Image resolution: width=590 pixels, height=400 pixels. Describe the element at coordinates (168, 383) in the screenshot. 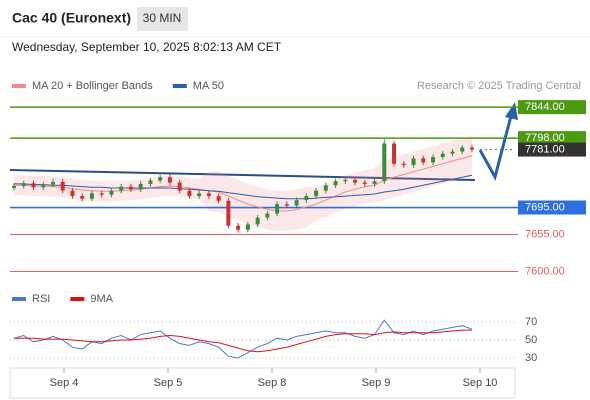

I see `x-tick-label: Sep 5` at that location.